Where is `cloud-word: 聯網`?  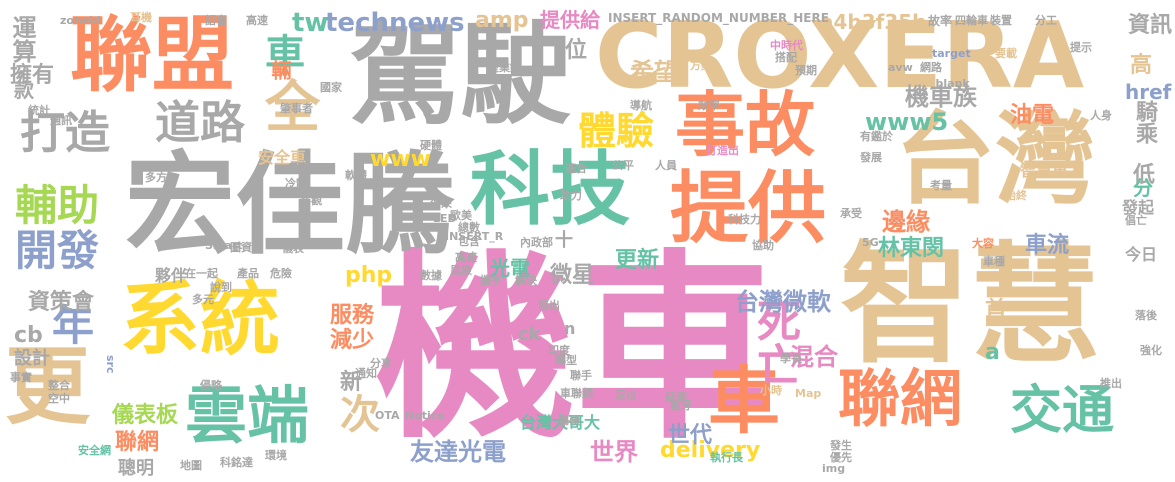 cloud-word: 聯網 is located at coordinates (900, 398).